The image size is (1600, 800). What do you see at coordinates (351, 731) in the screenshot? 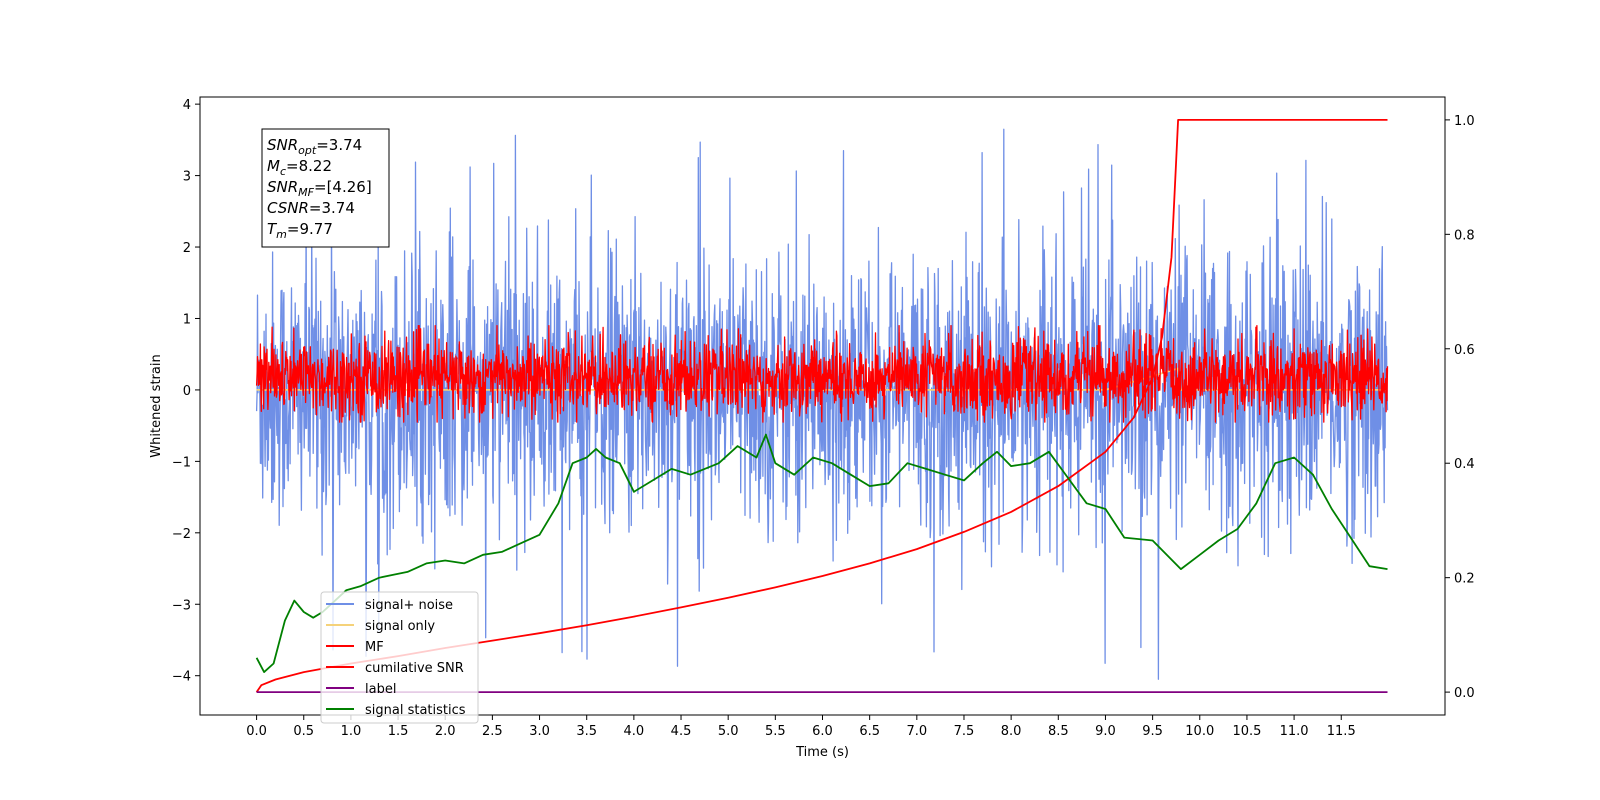
I see `x-tick-label: 1.0` at bounding box center [351, 731].